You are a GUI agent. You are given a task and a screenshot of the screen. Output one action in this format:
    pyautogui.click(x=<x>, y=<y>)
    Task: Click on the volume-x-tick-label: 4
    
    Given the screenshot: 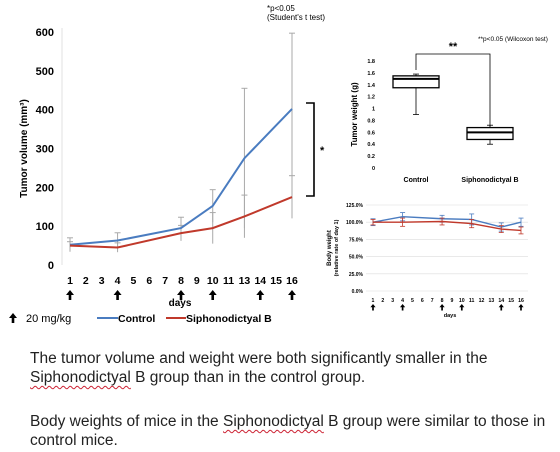 What is the action you would take?
    pyautogui.click(x=118, y=281)
    